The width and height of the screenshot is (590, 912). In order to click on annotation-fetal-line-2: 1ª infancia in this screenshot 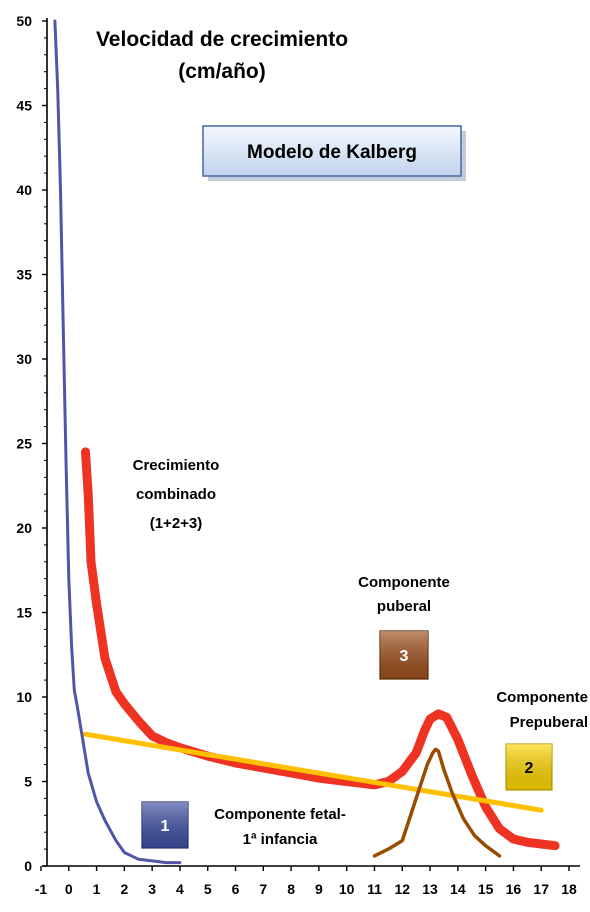, I will do `click(280, 839)`.